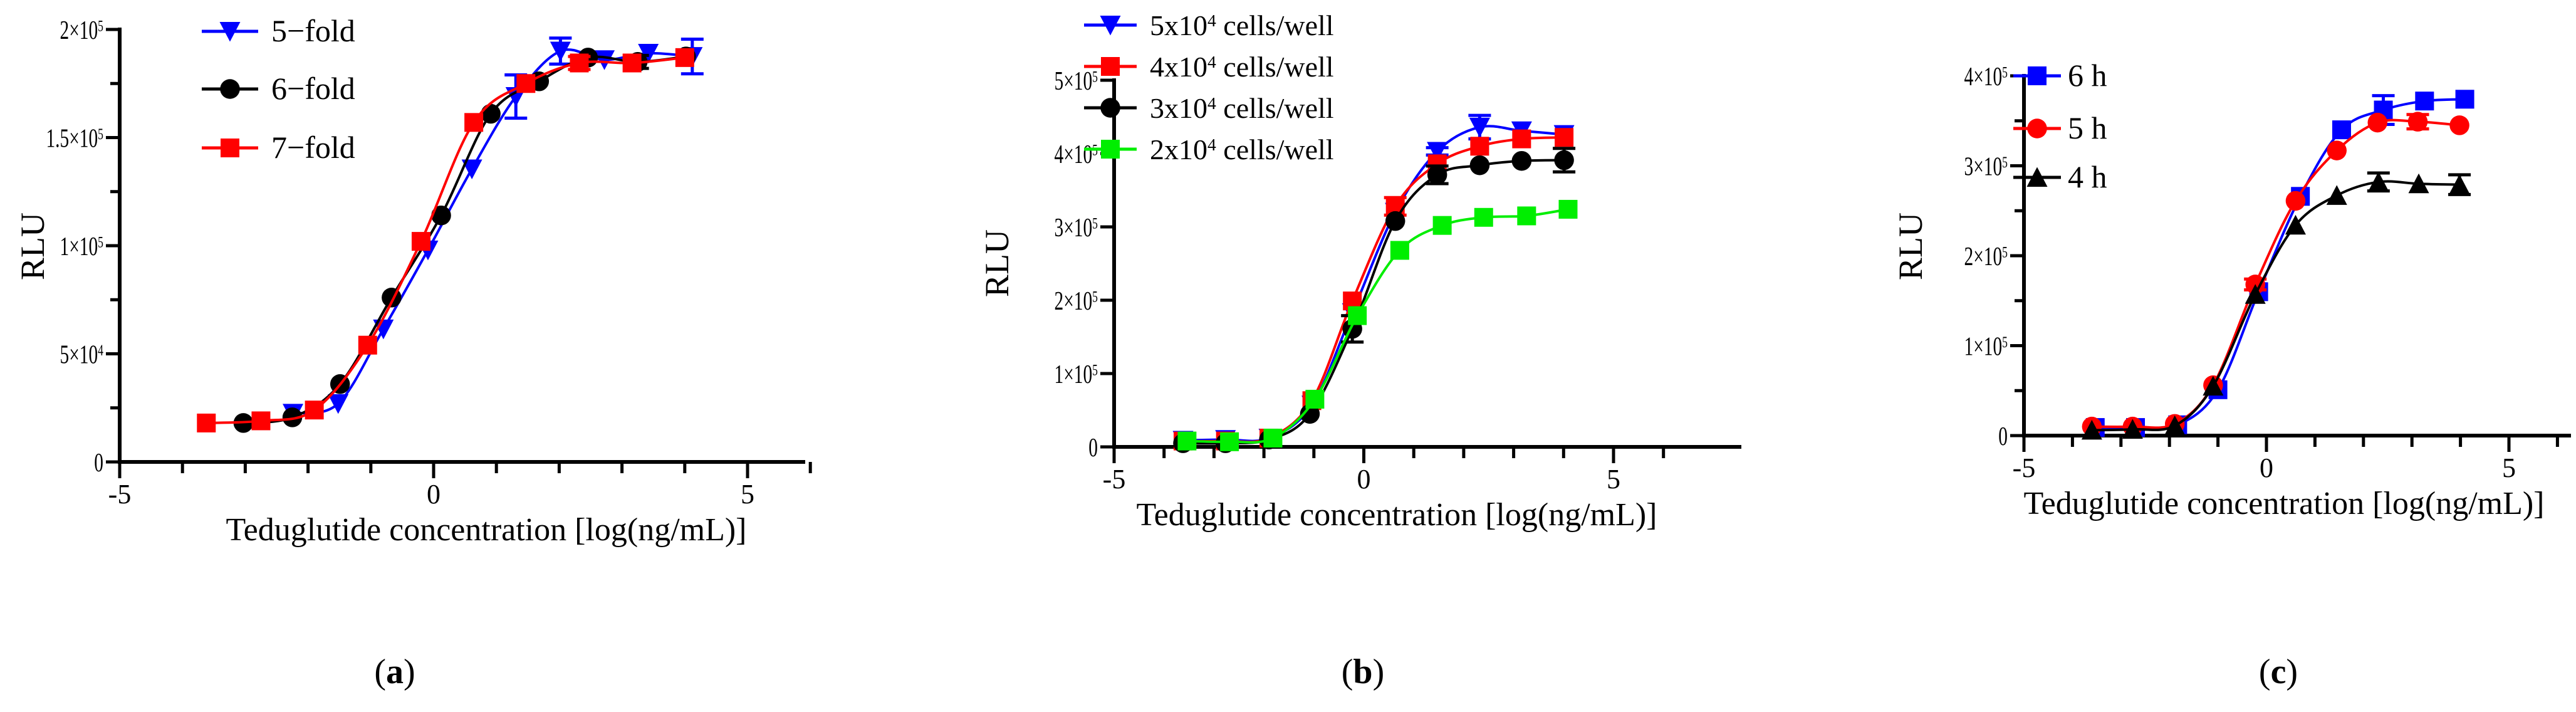  Describe the element at coordinates (1076, 81) in the screenshot. I see `y-tick-label: 5×10⁵` at that location.